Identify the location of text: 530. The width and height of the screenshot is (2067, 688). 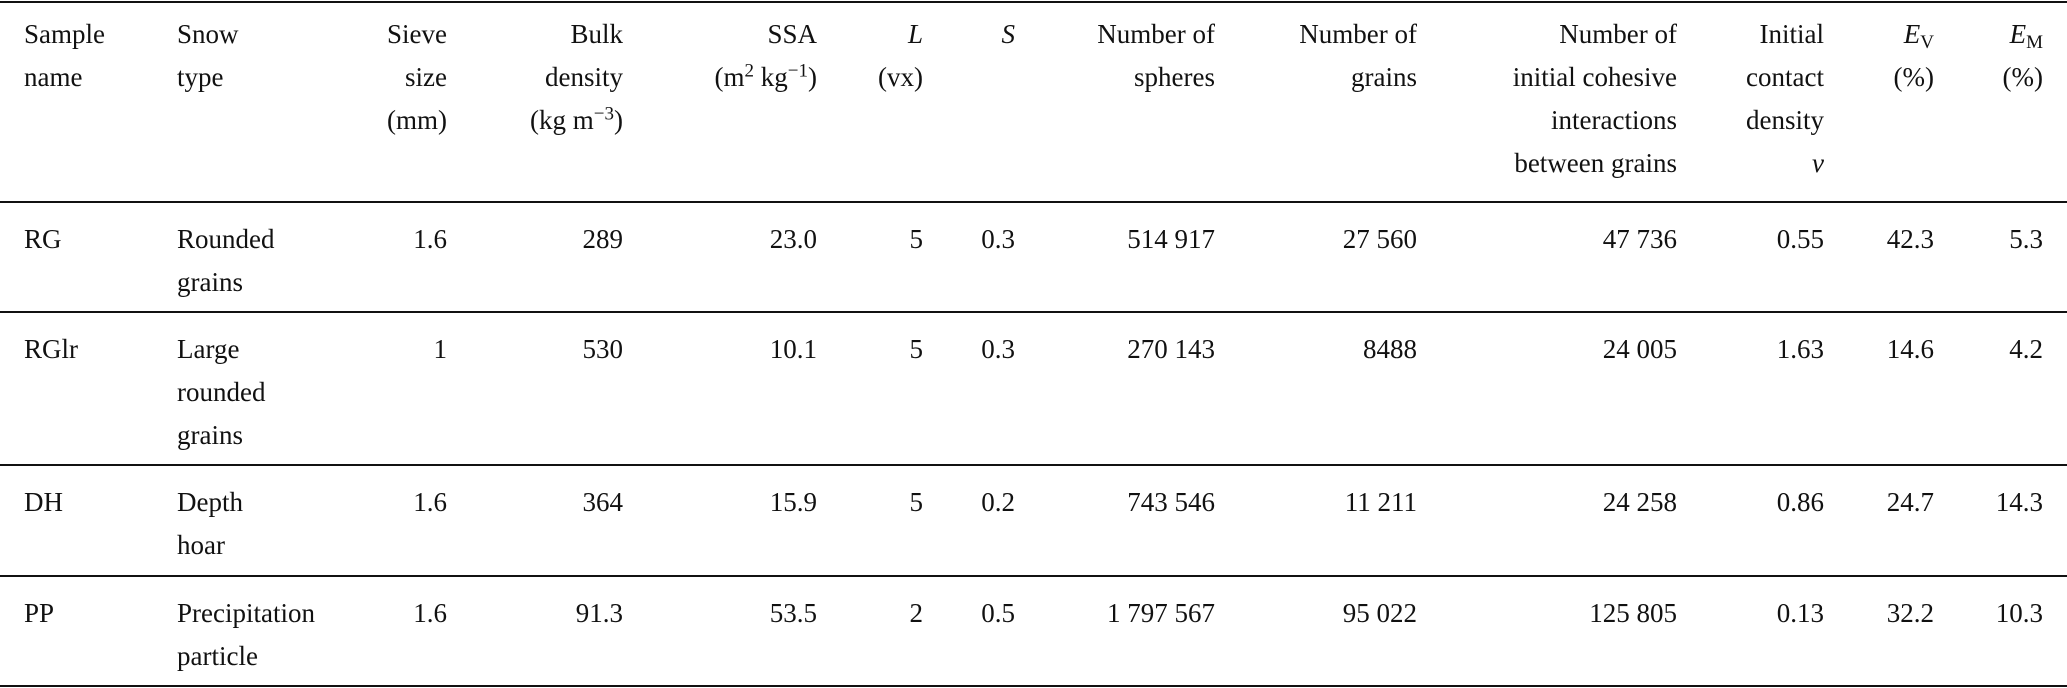
(603, 349).